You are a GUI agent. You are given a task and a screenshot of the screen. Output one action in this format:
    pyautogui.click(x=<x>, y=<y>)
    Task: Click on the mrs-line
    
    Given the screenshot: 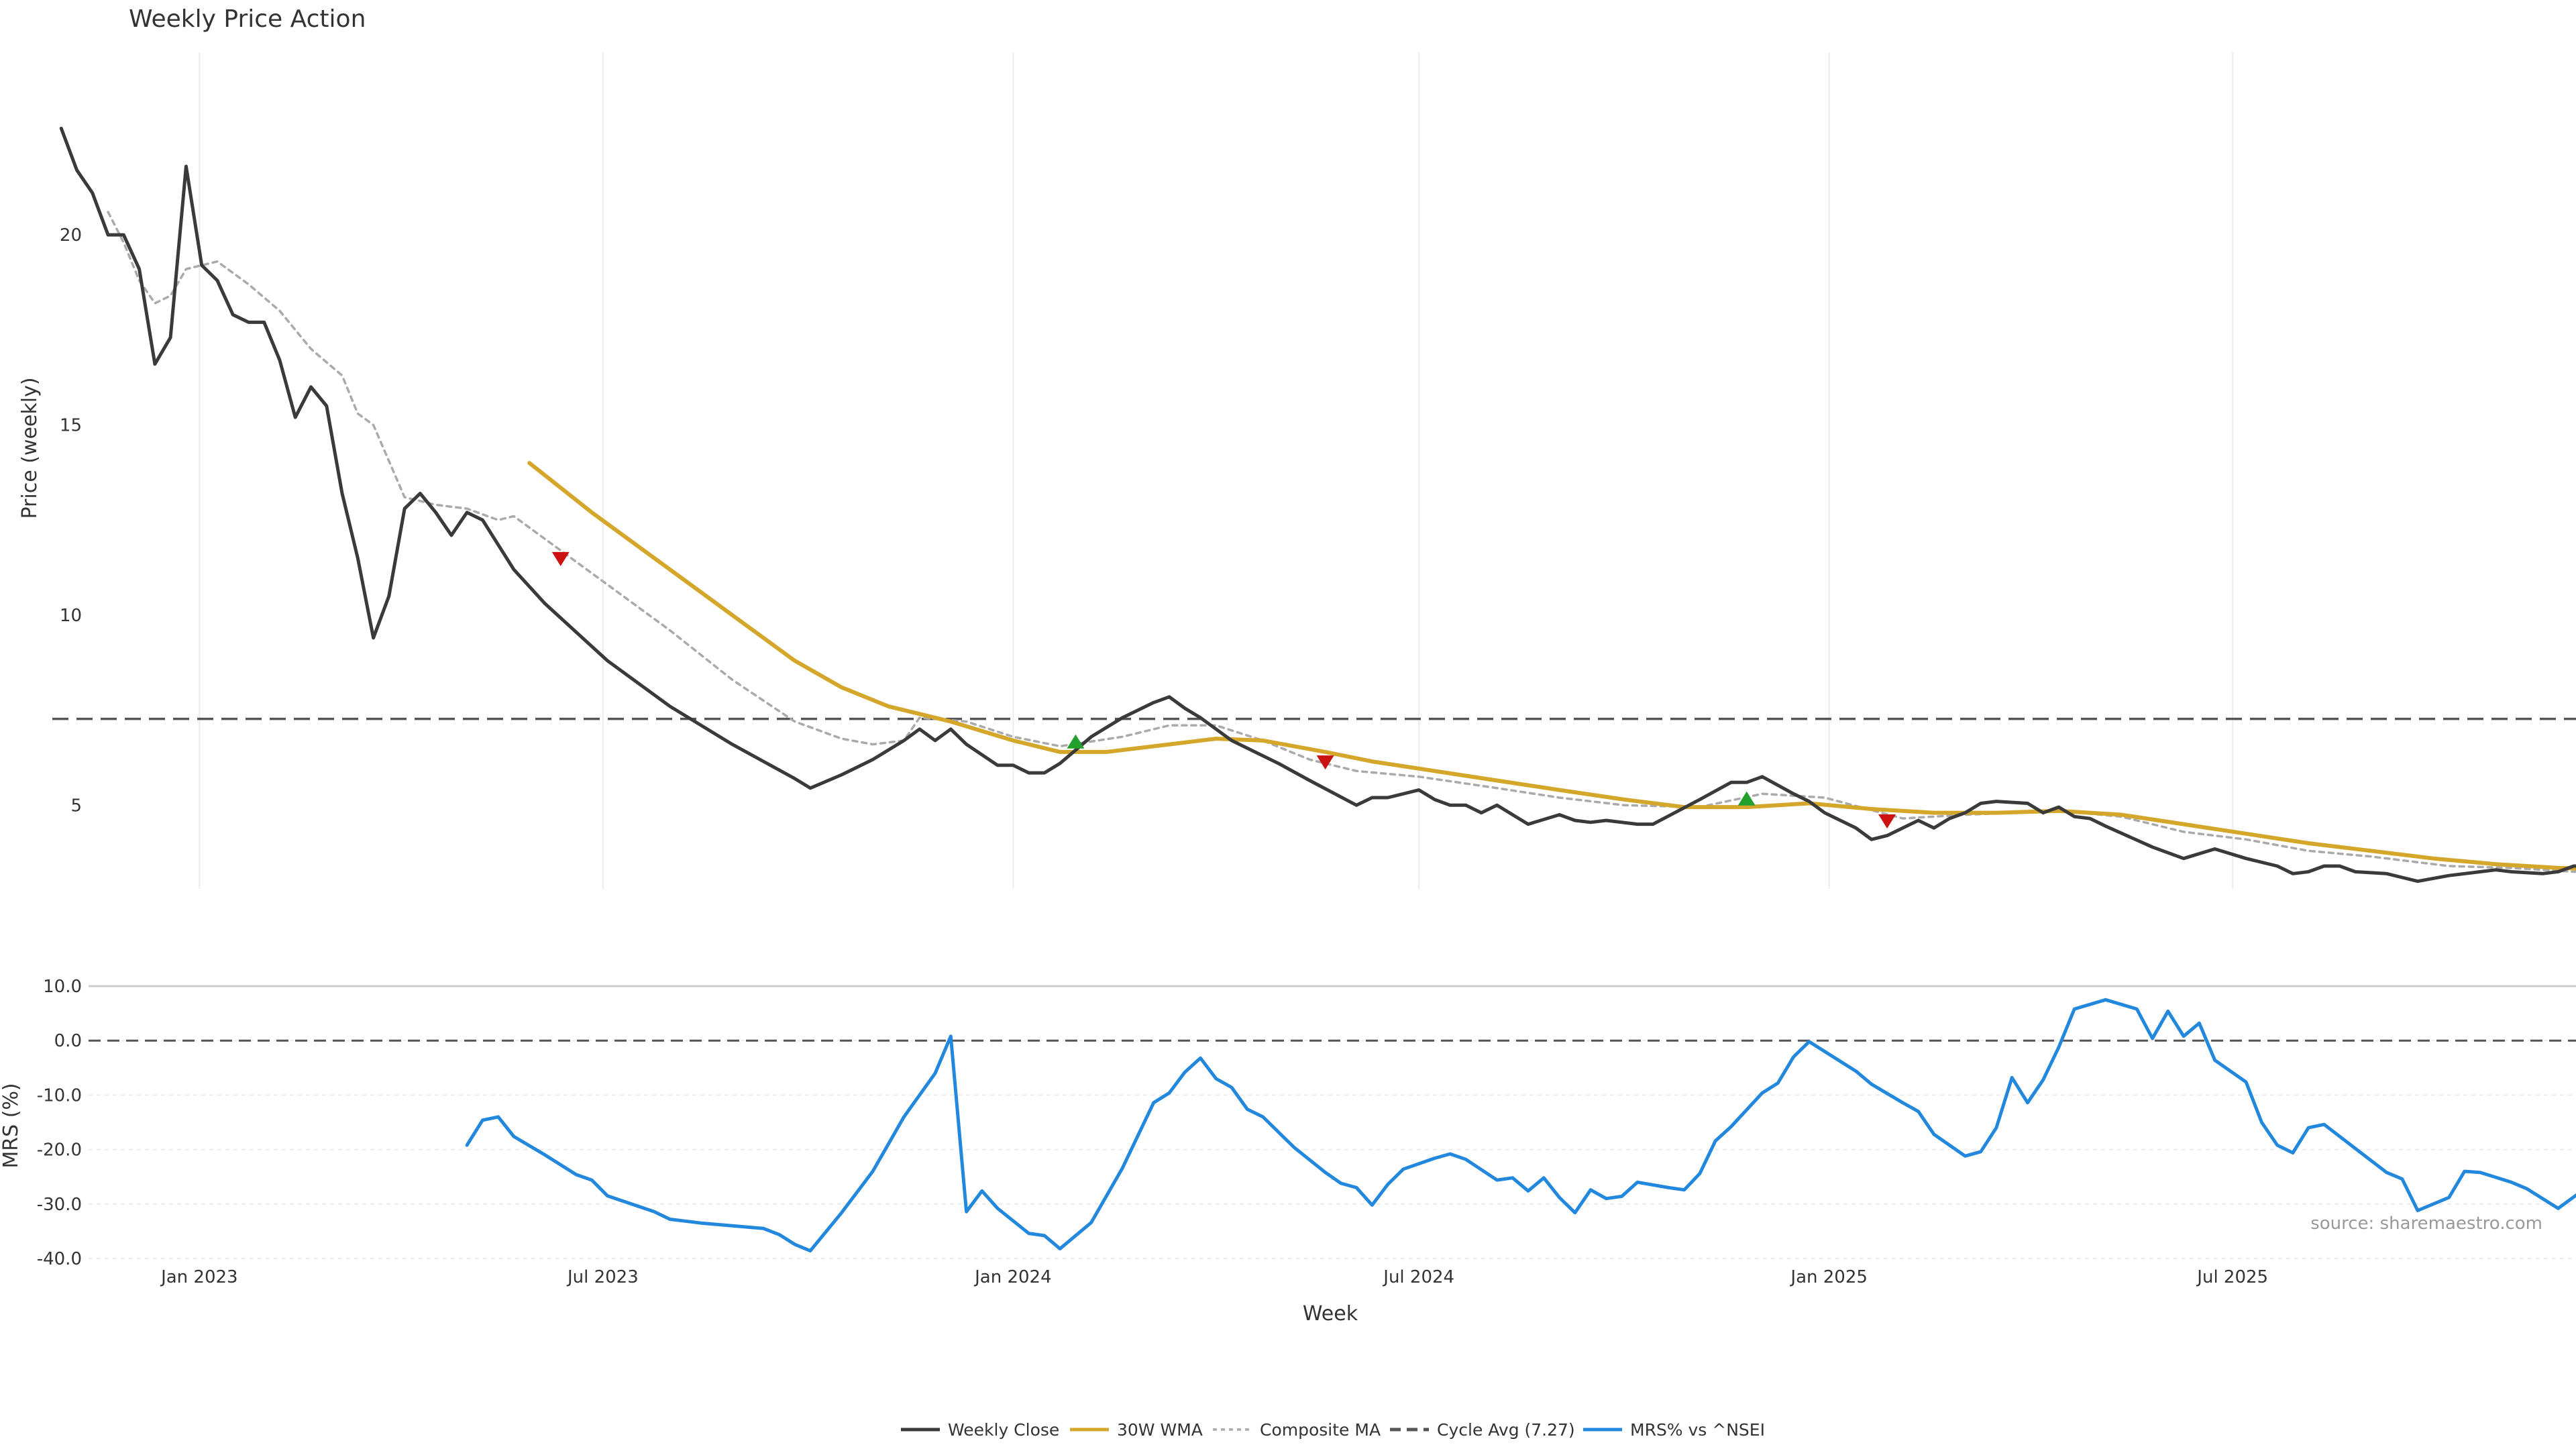 What is the action you would take?
    pyautogui.click(x=1520, y=1125)
    